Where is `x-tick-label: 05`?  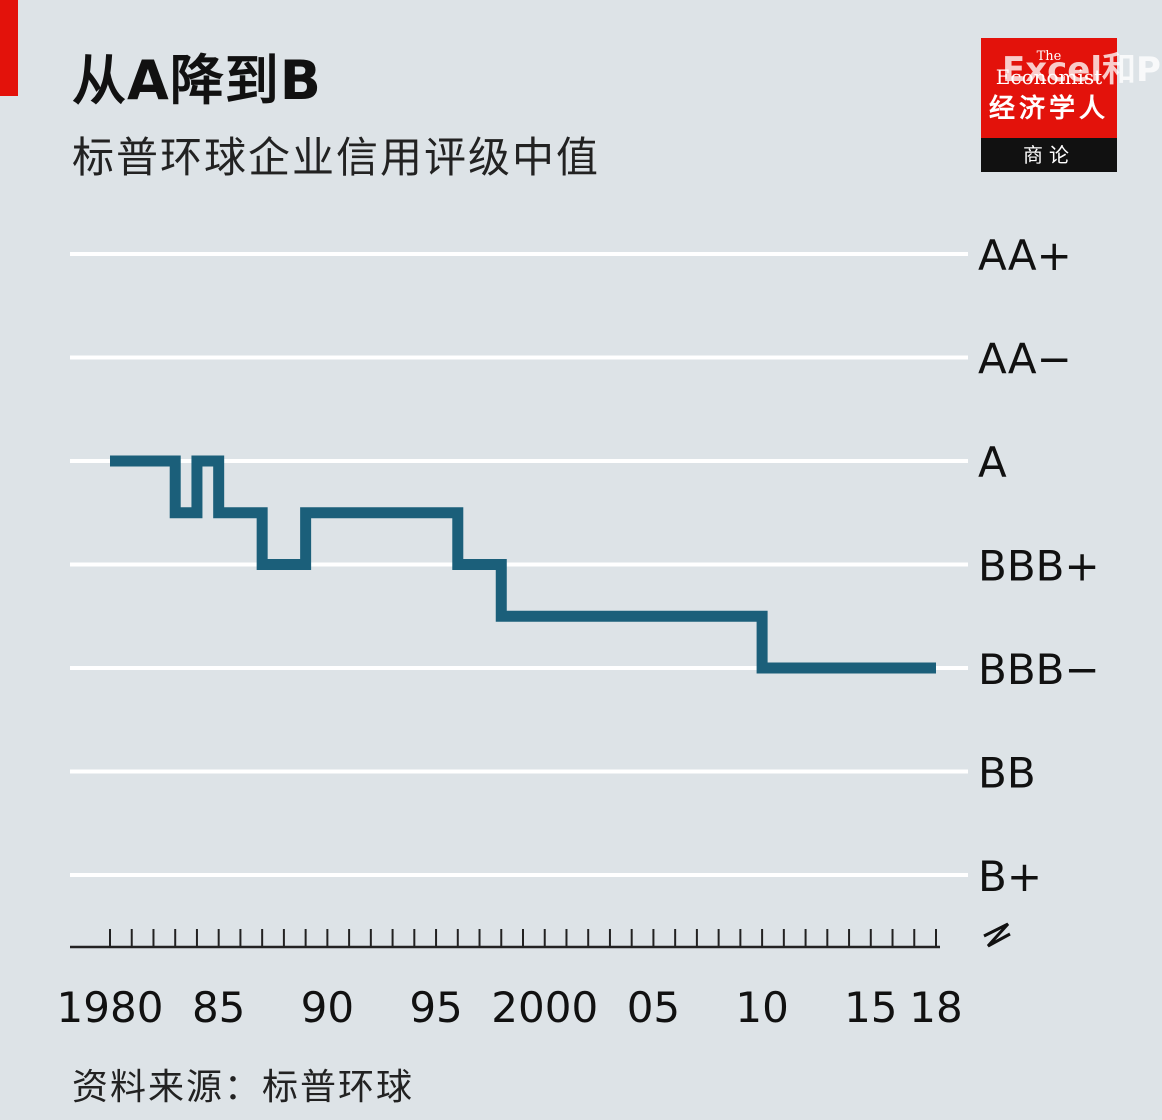 x-tick-label: 05 is located at coordinates (653, 1007).